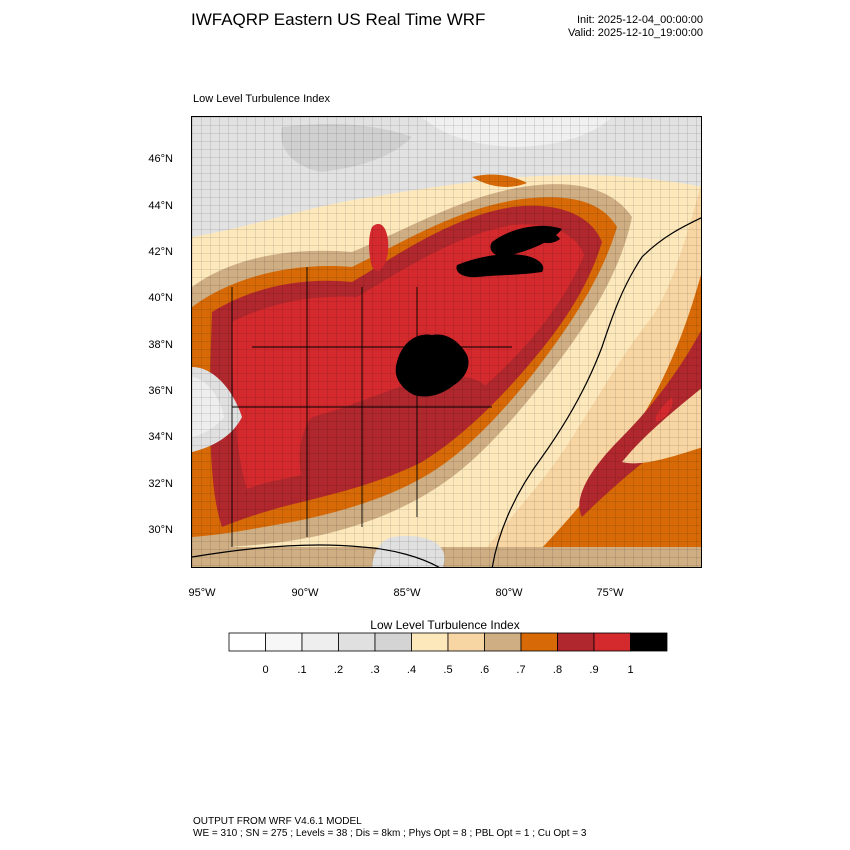 Image resolution: width=850 pixels, height=850 pixels. I want to click on lat-label: 46°N, so click(160, 159).